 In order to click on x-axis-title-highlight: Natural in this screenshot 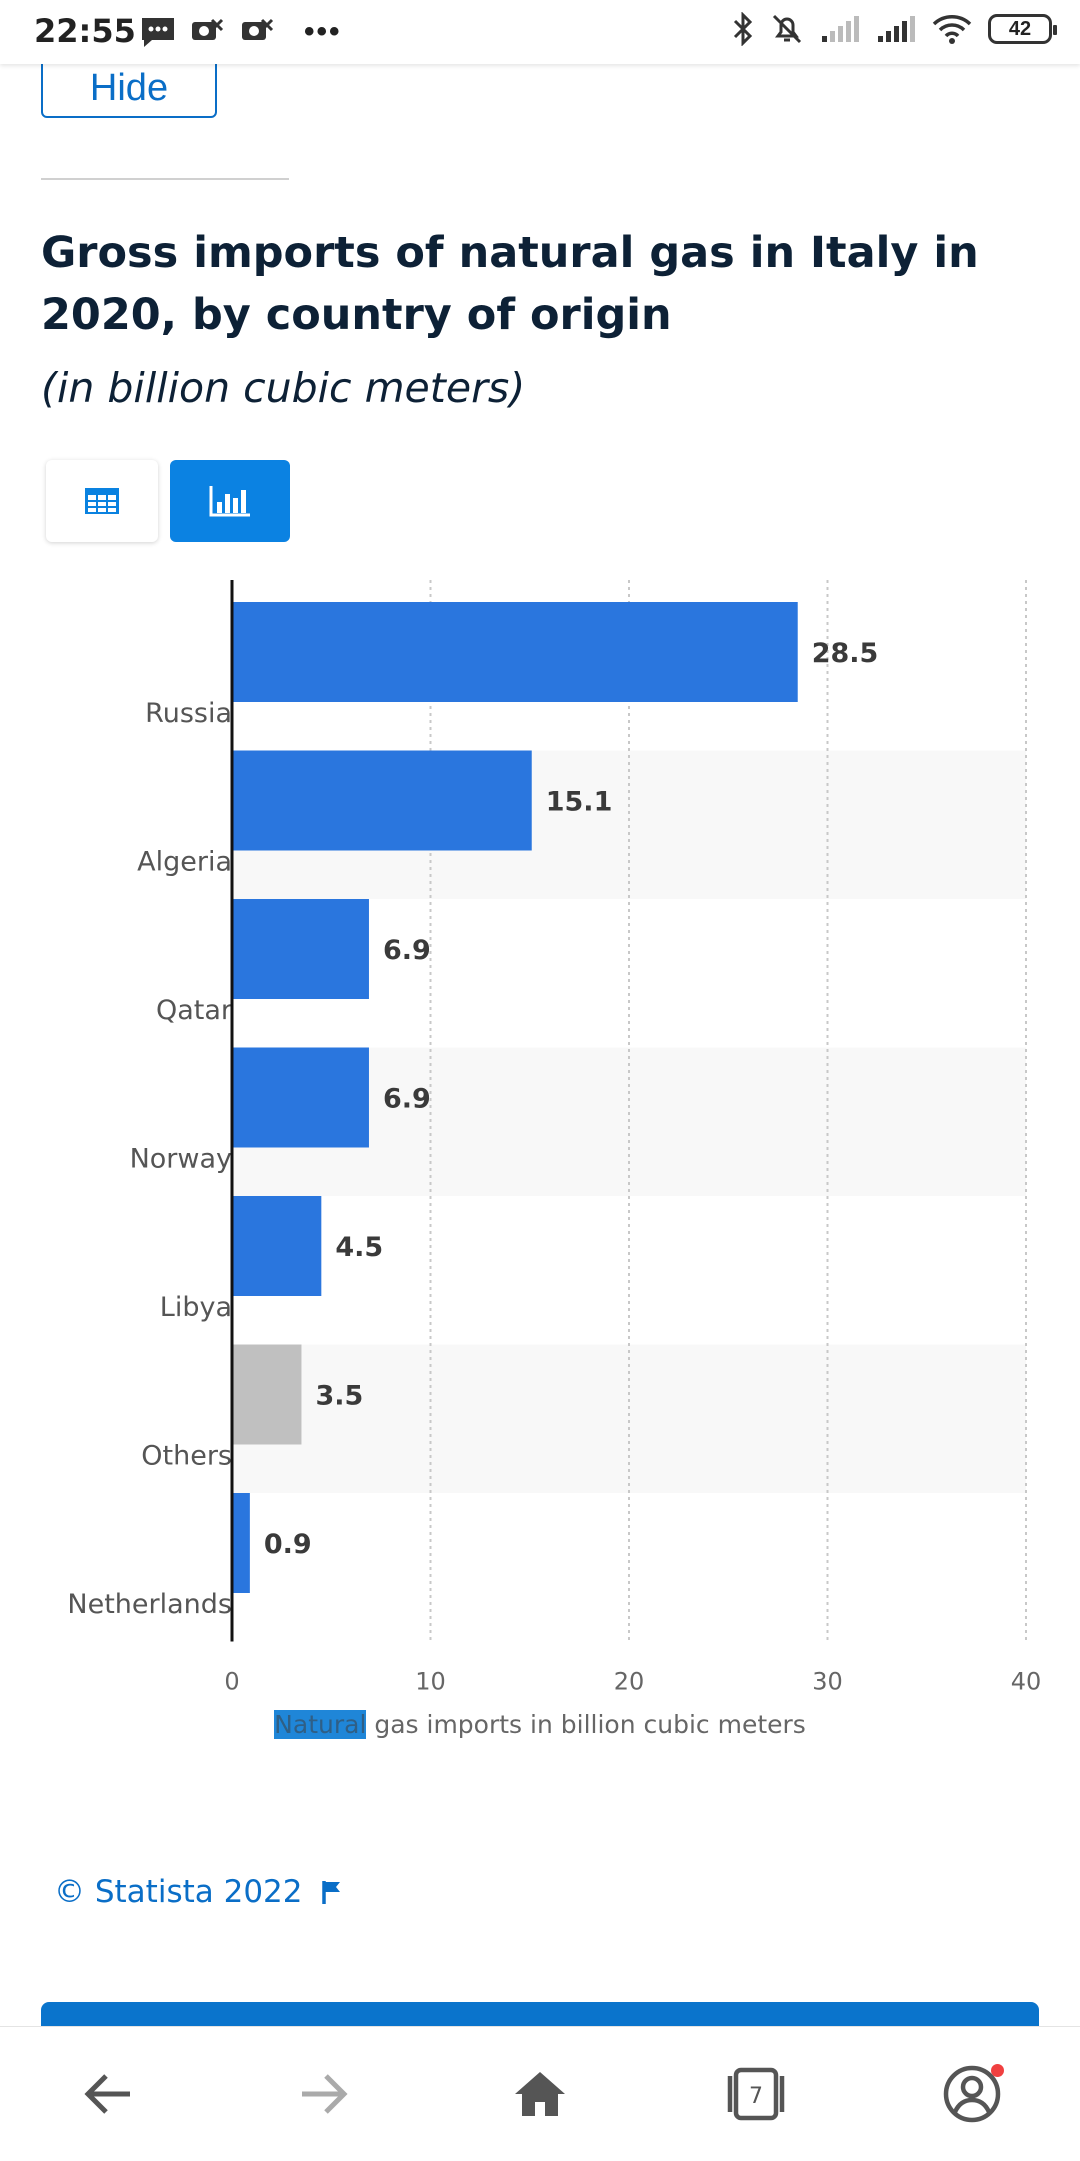, I will do `click(320, 1724)`.